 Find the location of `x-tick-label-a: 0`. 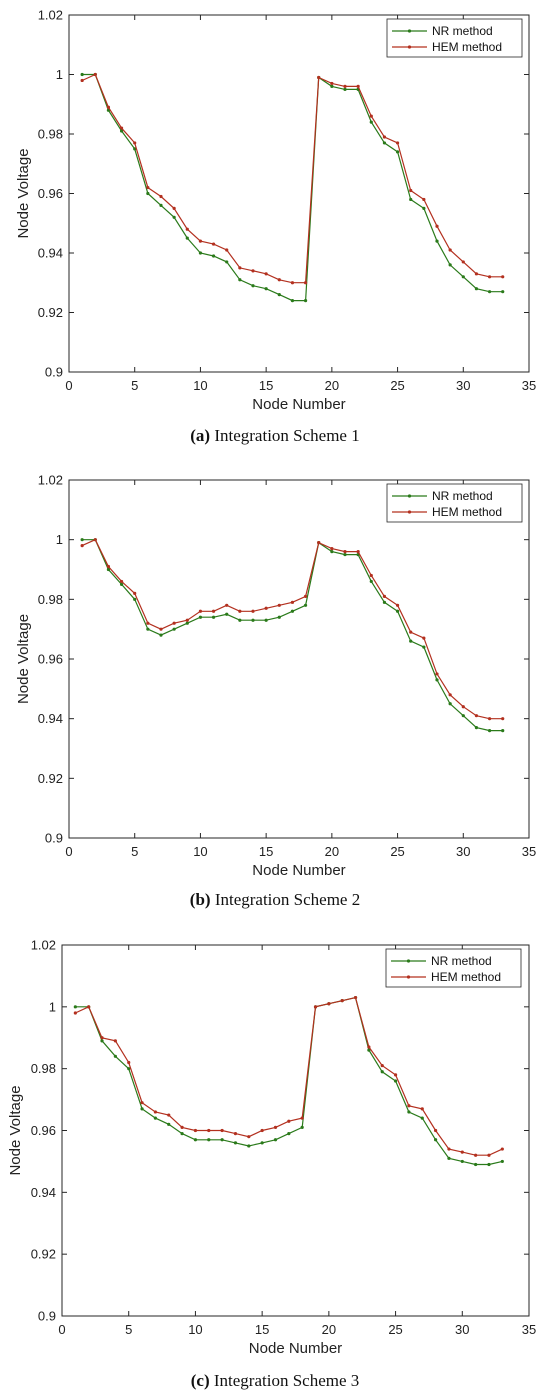

x-tick-label-a: 0 is located at coordinates (68, 385).